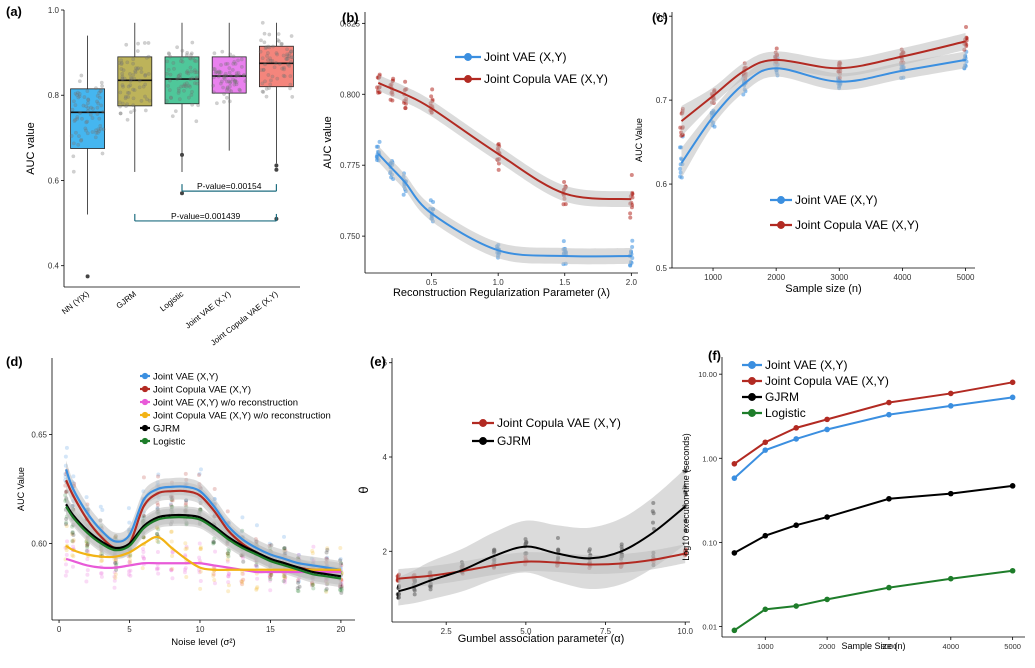 The height and width of the screenshot is (668, 1035). I want to click on x-tick-label: 5.0, so click(526, 631).